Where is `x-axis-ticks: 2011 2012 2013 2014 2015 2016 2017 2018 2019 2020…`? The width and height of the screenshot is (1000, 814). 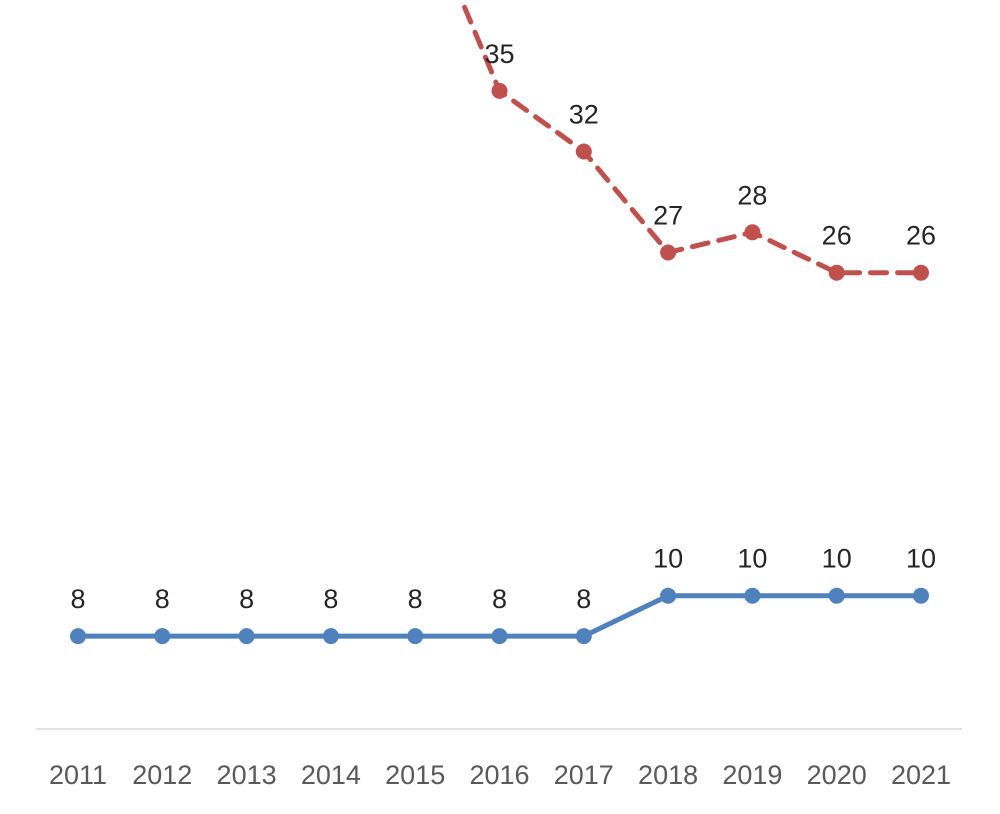 x-axis-ticks: 2011 2012 2013 2014 2015 2016 2017 2018 2019 2020… is located at coordinates (500, 775).